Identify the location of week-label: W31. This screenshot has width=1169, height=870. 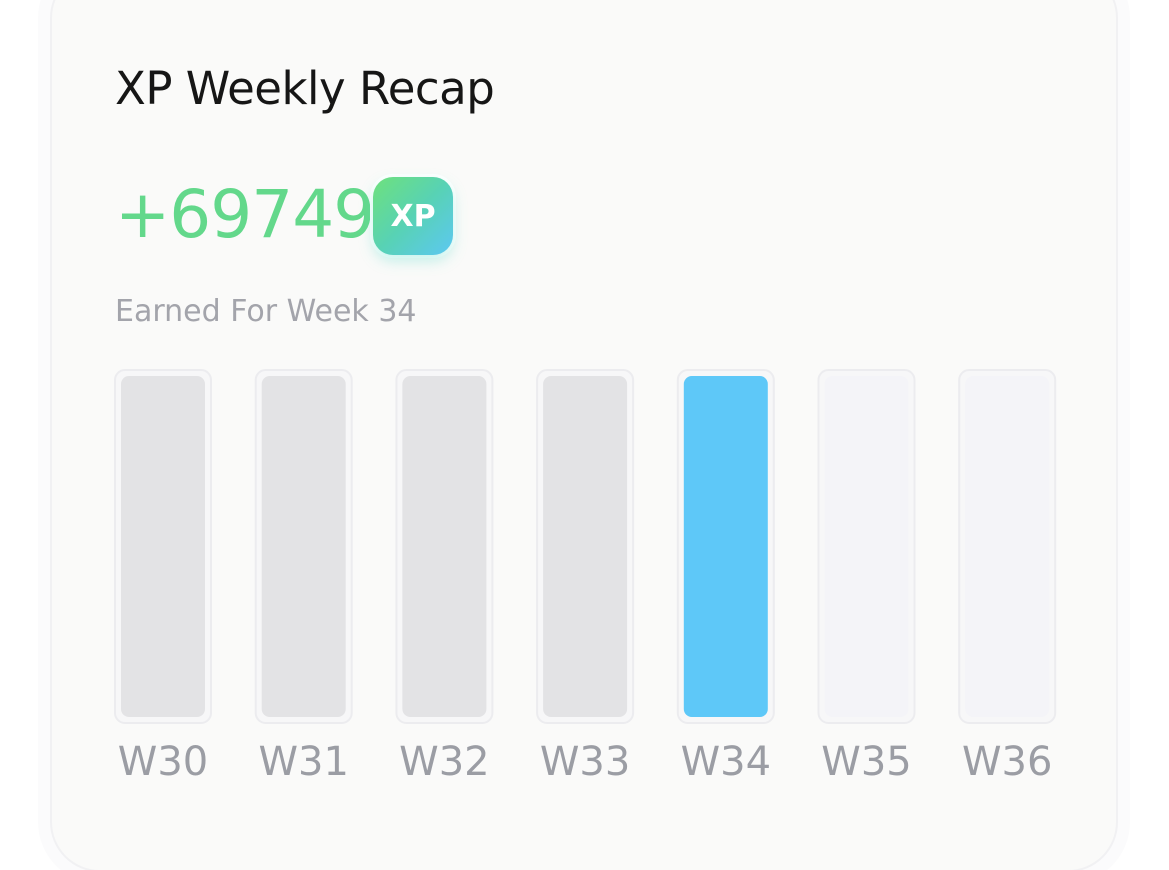
(303, 762).